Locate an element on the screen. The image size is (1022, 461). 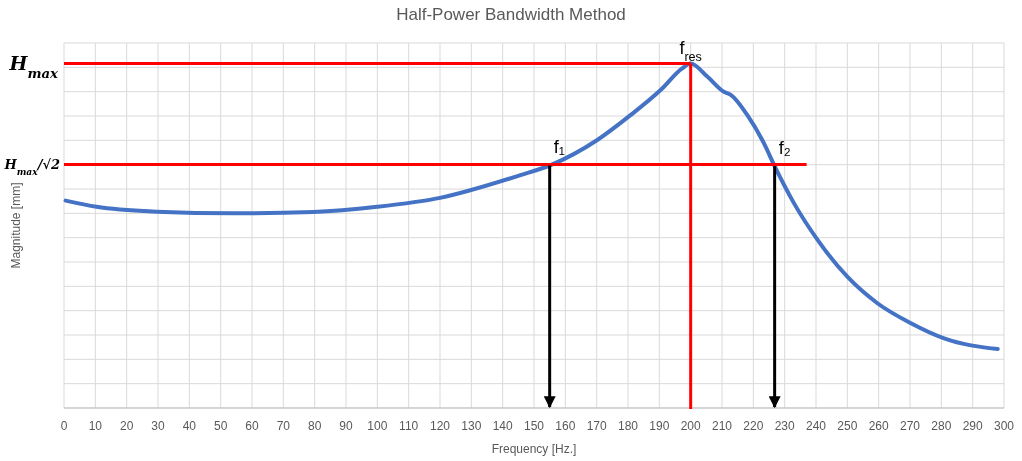
x-tick-label: 260 is located at coordinates (878, 426).